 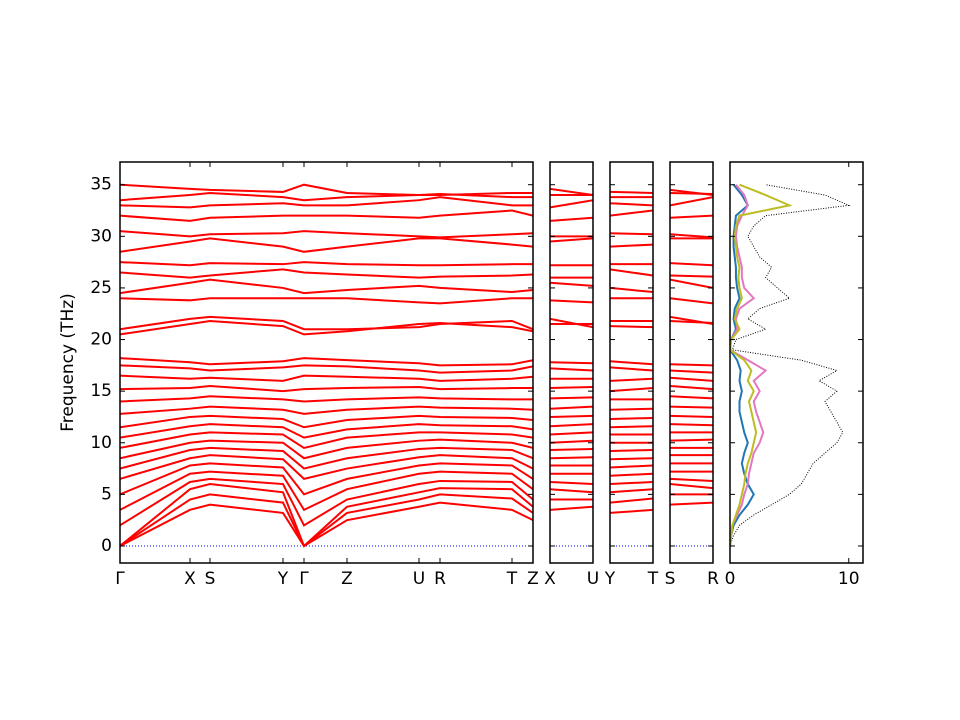 What do you see at coordinates (713, 579) in the screenshot?
I see `x-tick-label: R` at bounding box center [713, 579].